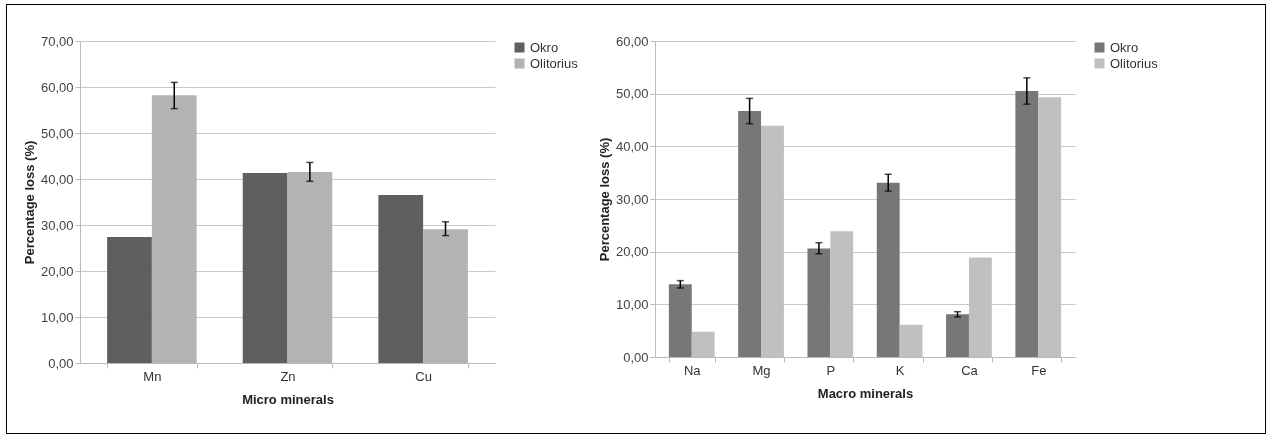 The width and height of the screenshot is (1279, 441). Describe the element at coordinates (288, 399) in the screenshot. I see `x-axis-title: Micro minerals` at that location.